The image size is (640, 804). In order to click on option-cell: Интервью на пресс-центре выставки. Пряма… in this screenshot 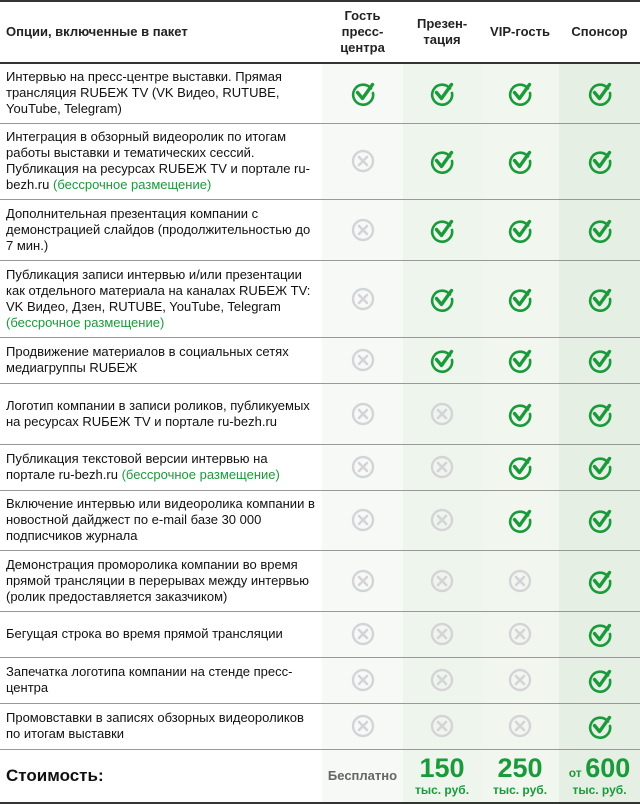, I will do `click(161, 93)`.